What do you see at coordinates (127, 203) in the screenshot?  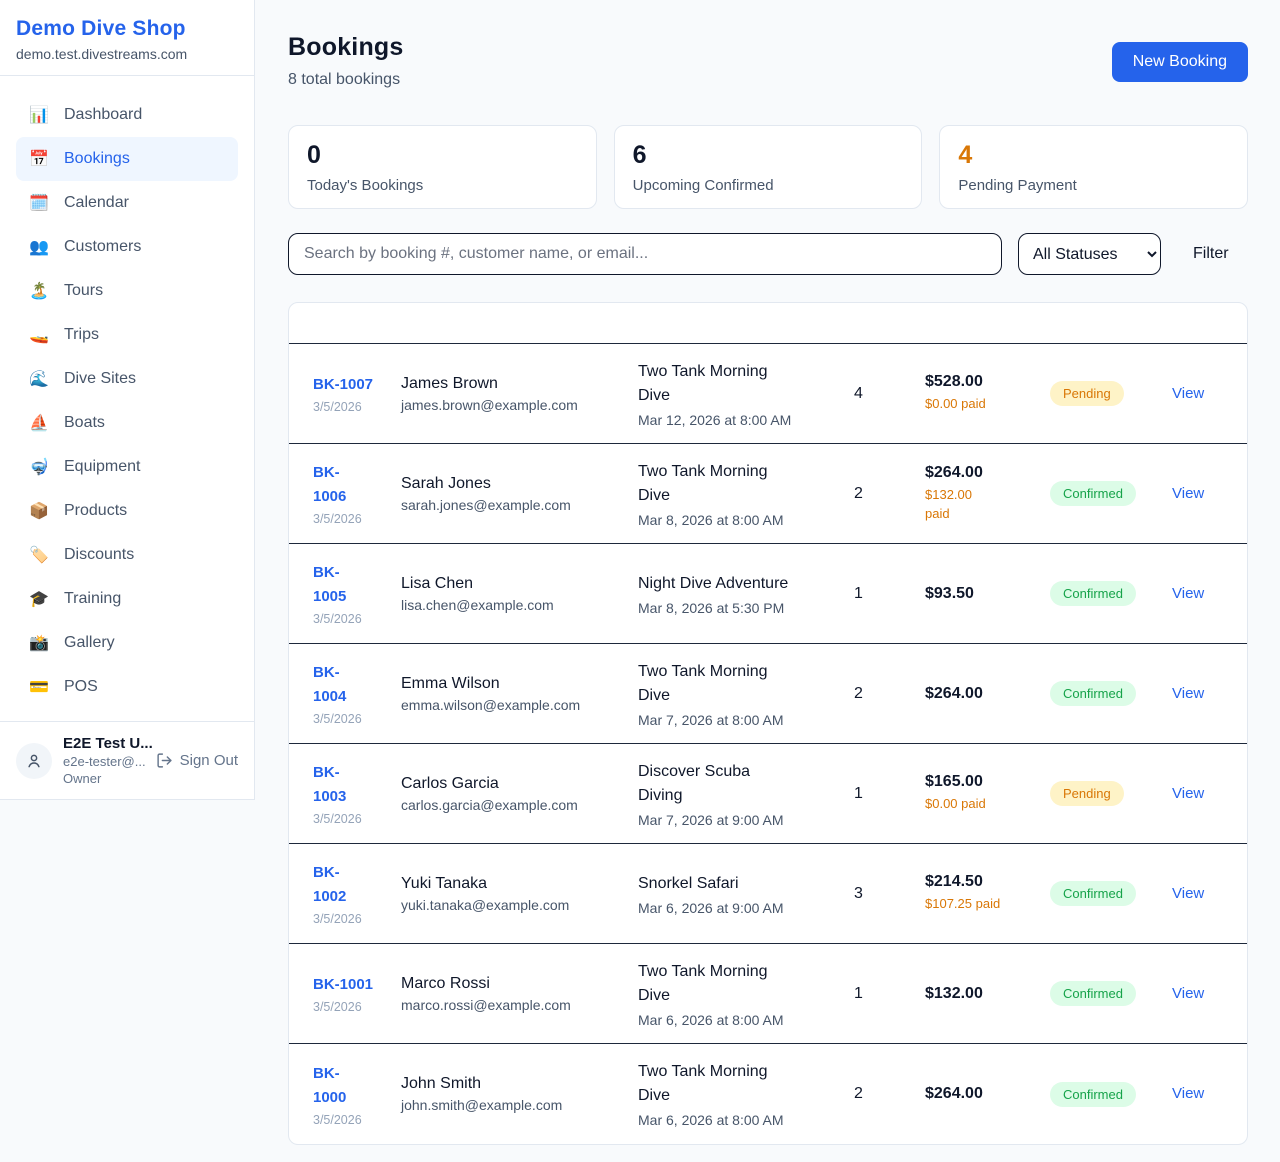 I see `sidebar-item-calendar: 🗓️ Calendar` at bounding box center [127, 203].